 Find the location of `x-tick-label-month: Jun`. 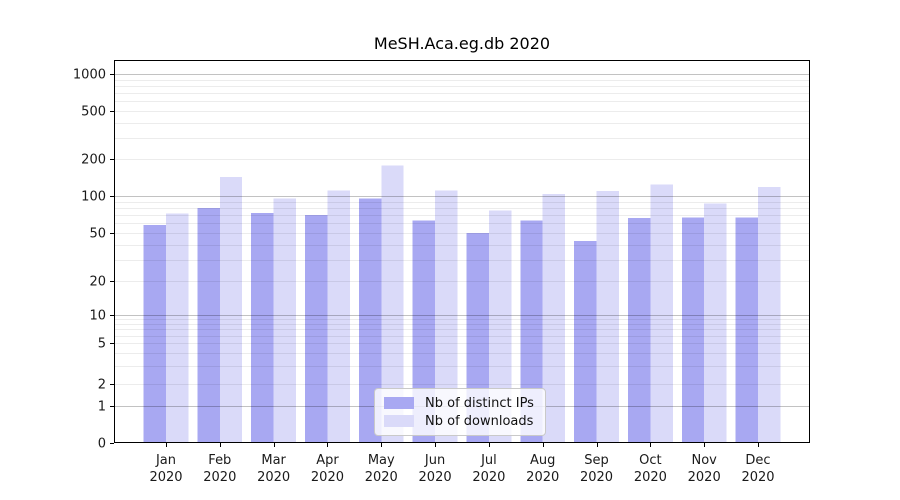

x-tick-label-month: Jun is located at coordinates (434, 460).